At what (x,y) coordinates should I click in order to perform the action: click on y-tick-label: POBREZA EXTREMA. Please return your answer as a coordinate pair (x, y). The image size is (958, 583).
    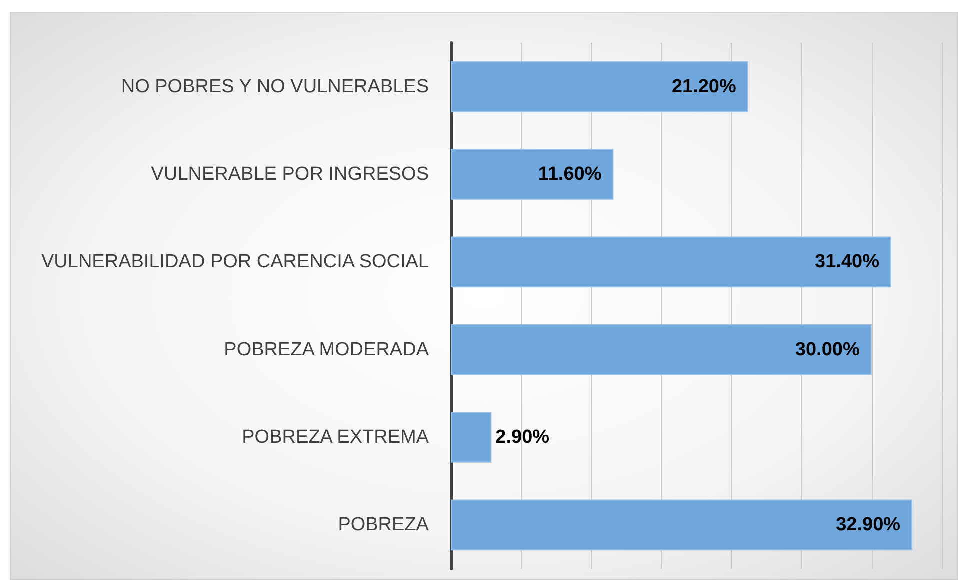
    Looking at the image, I should click on (336, 437).